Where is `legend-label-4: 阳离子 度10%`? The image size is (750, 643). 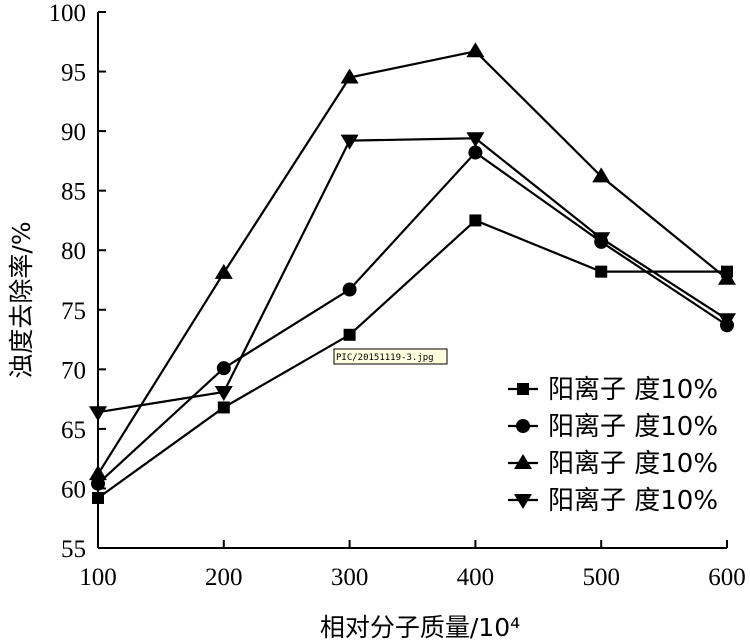
legend-label-4: 阳离子 度10% is located at coordinates (633, 501).